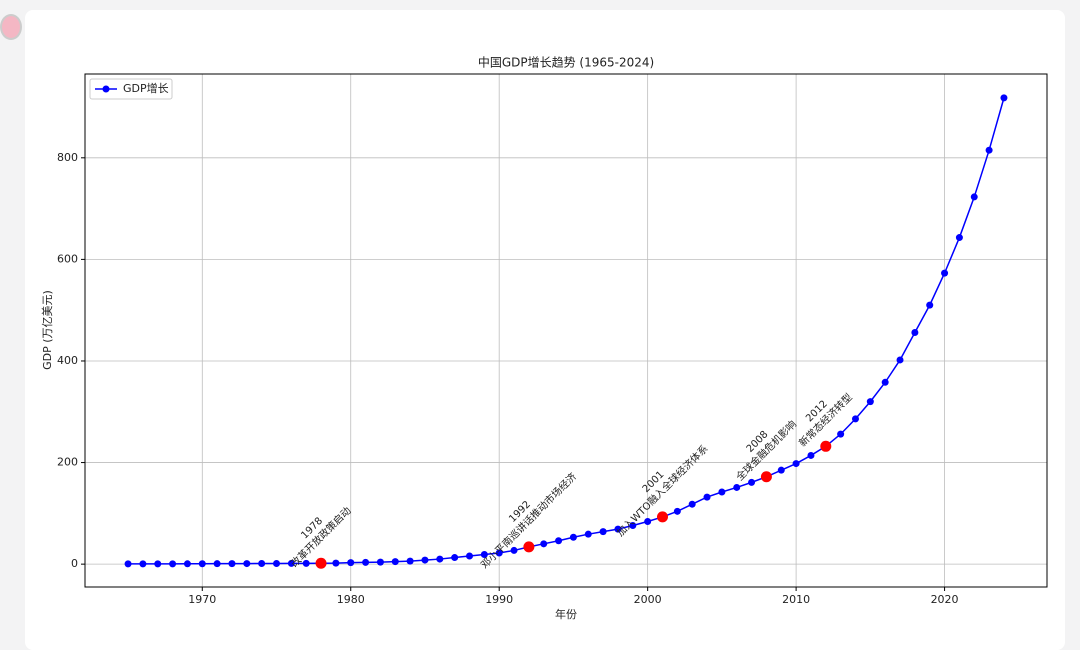  I want to click on y-tick-label: 400, so click(67, 360).